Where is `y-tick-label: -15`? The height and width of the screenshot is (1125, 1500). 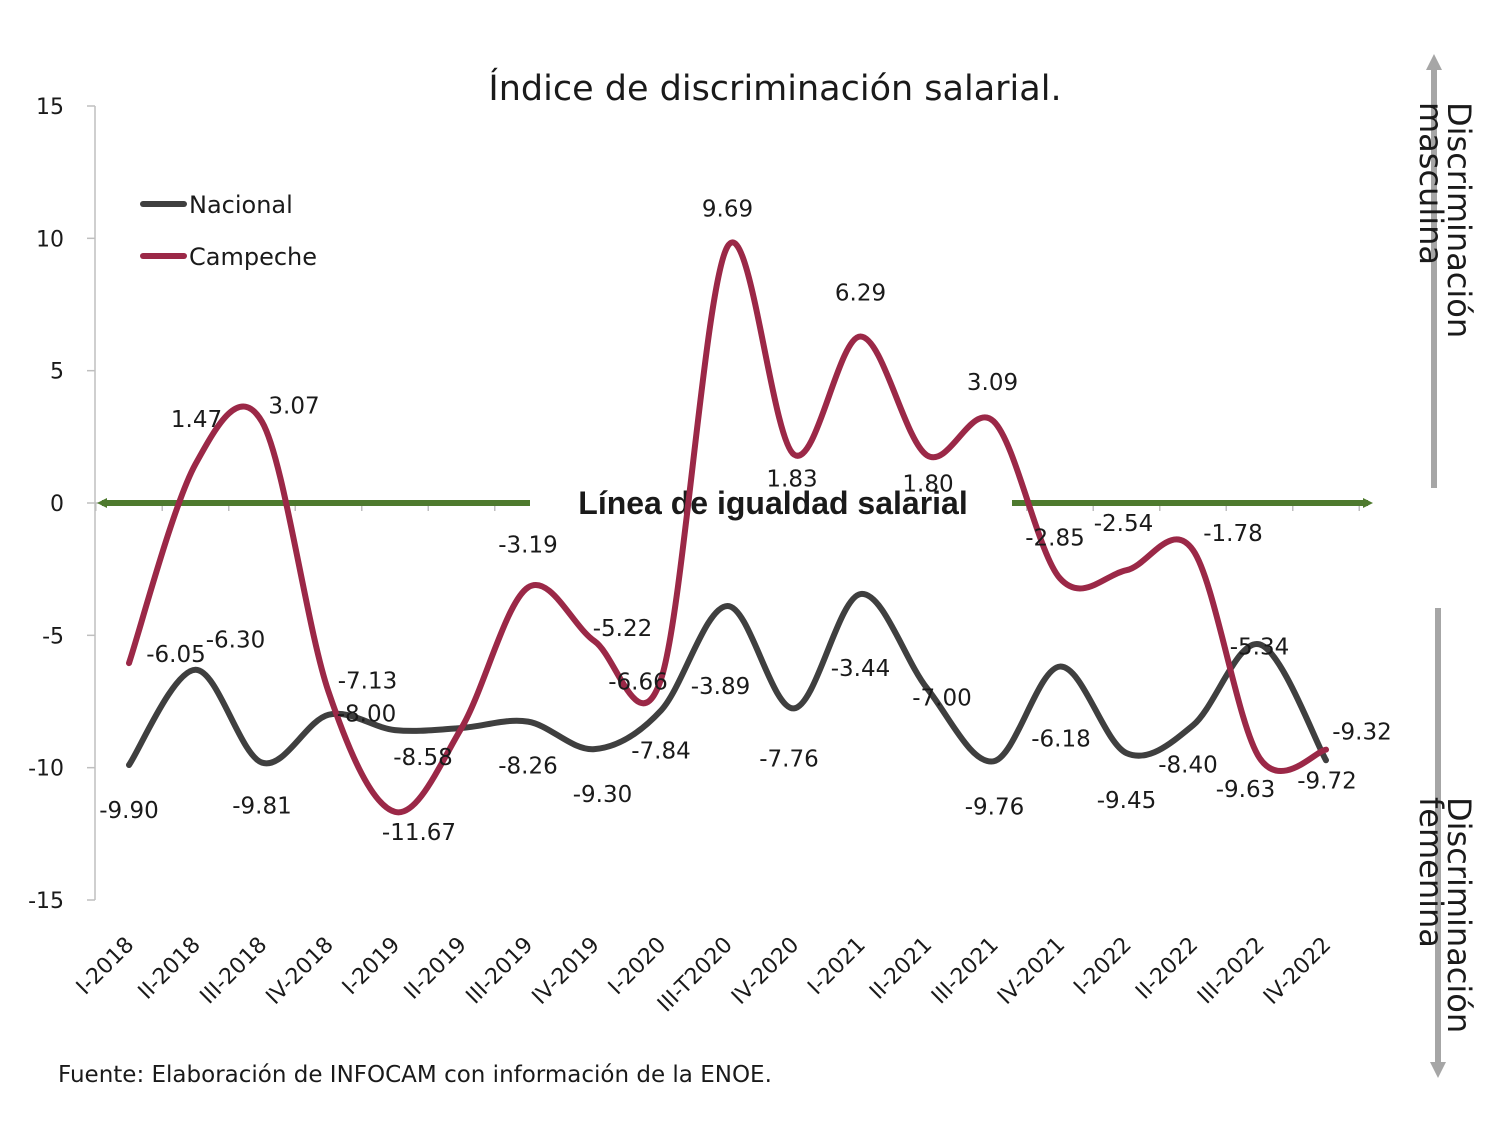 y-tick-label: -15 is located at coordinates (46, 901).